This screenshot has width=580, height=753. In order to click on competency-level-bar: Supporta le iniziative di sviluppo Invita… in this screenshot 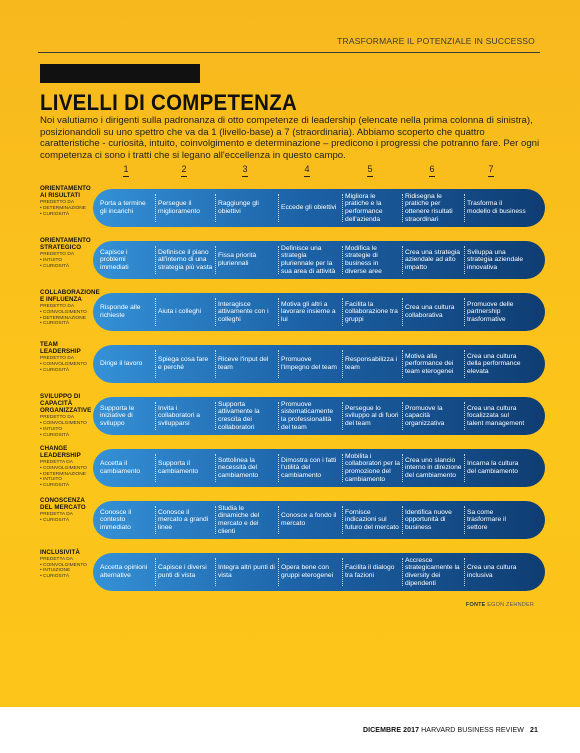, I will do `click(319, 416)`.